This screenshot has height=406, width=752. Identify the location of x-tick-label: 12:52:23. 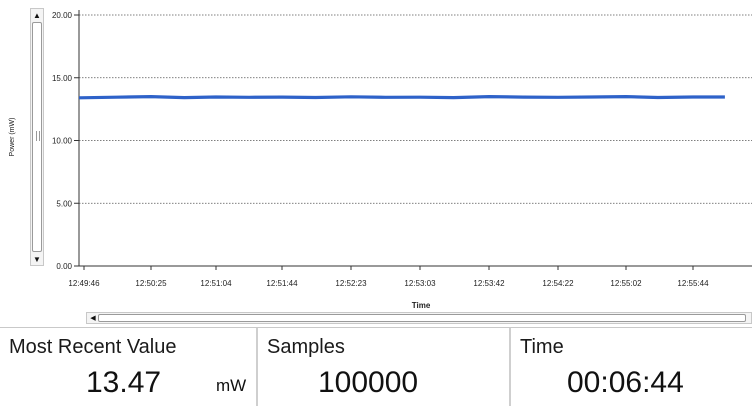
(351, 283).